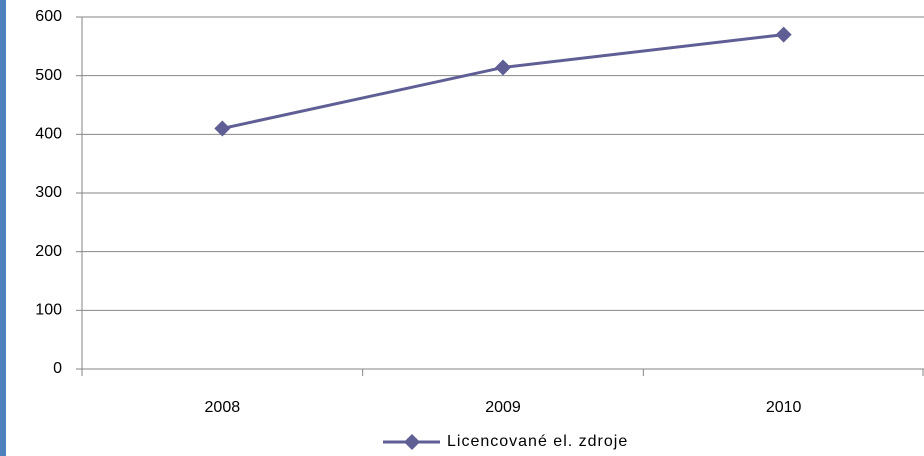 This screenshot has height=456, width=924. I want to click on y-tick-label: 200, so click(48, 251).